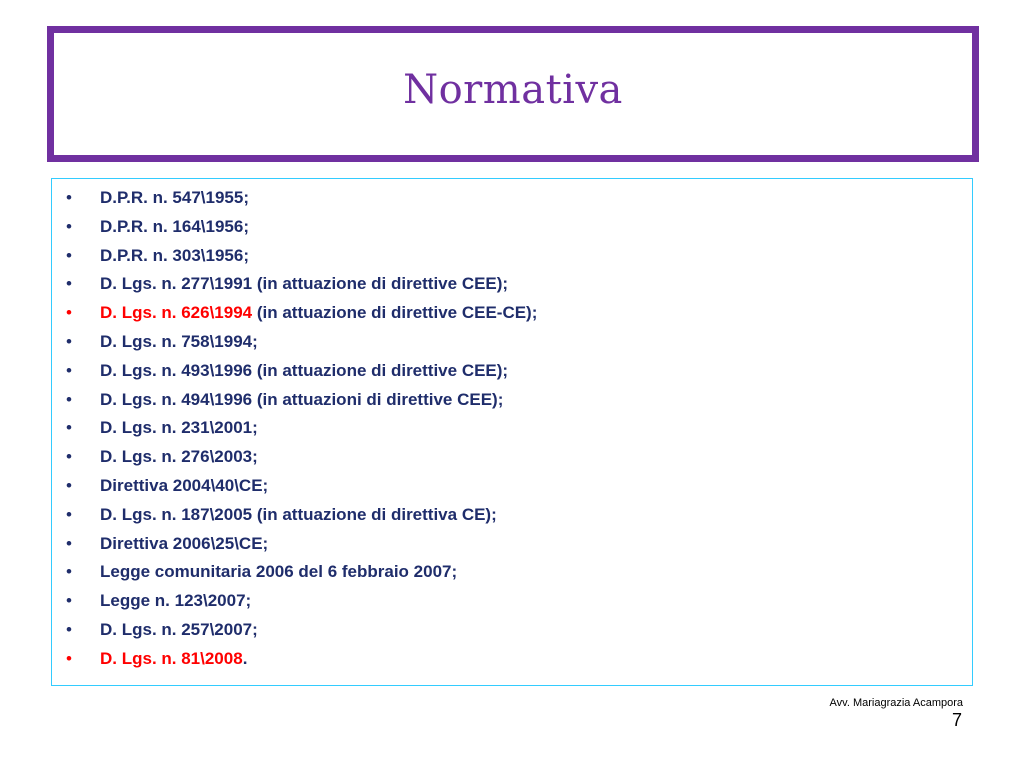  What do you see at coordinates (245, 658) in the screenshot?
I see `list-item-text: .` at bounding box center [245, 658].